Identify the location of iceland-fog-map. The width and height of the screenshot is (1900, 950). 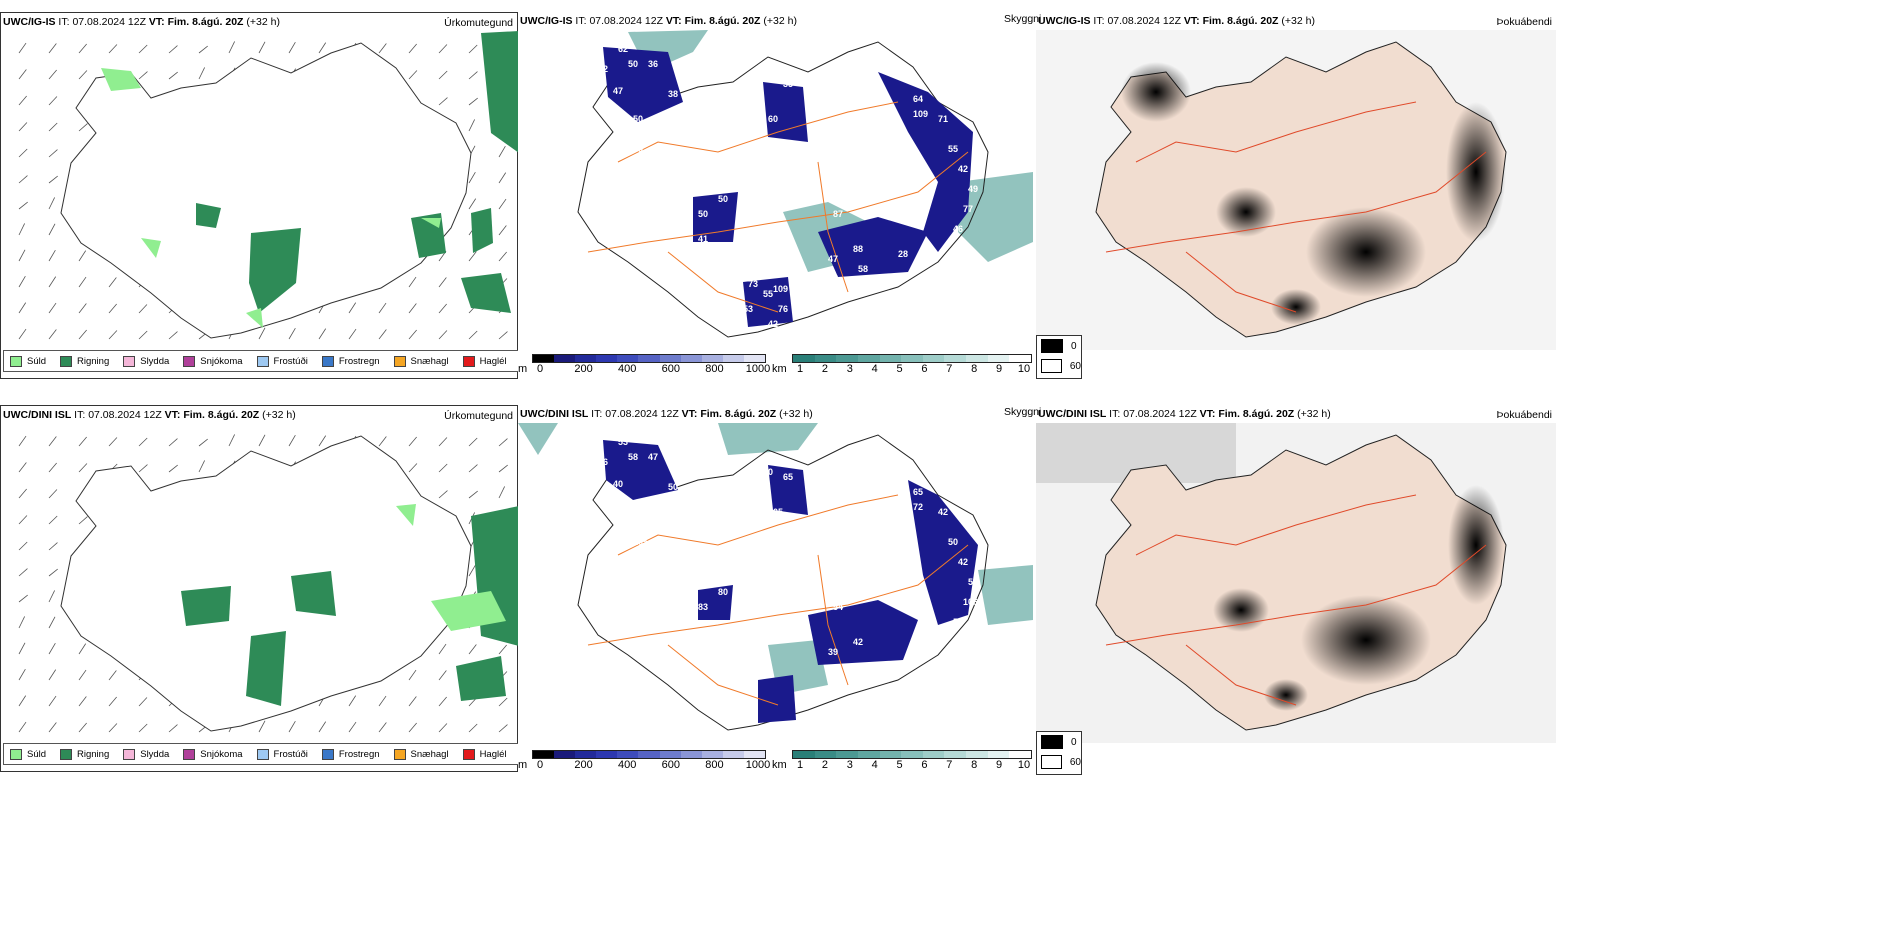
(1296, 190).